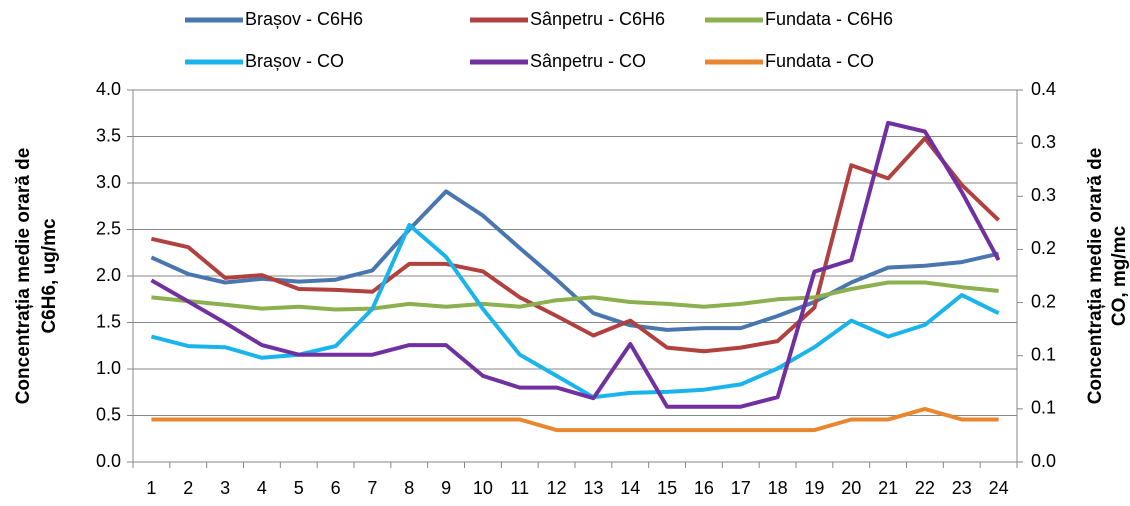  Describe the element at coordinates (888, 488) in the screenshot. I see `x-tick-label: 21` at that location.